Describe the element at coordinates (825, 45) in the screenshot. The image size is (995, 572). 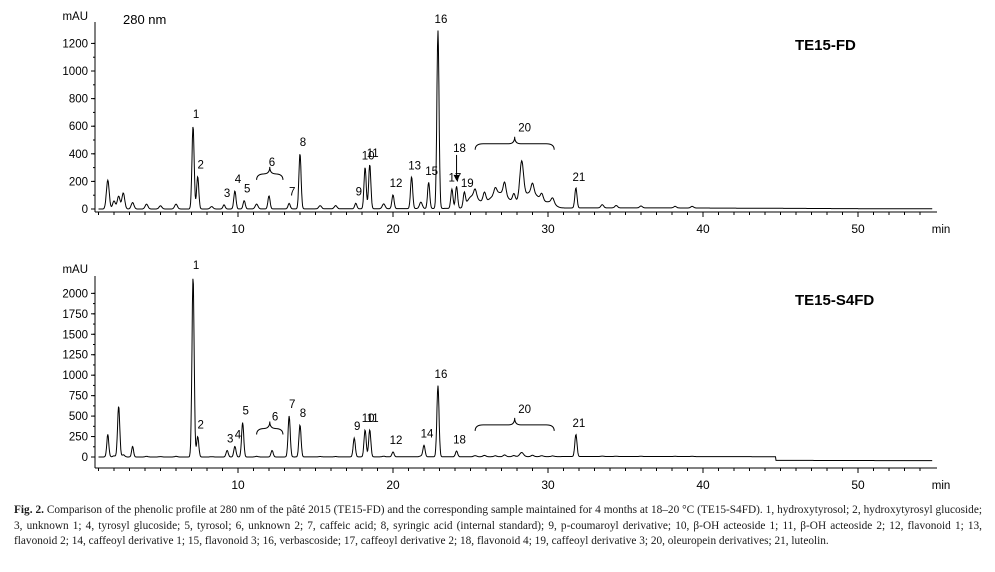
I see `chart-title: TE15-FD` at that location.